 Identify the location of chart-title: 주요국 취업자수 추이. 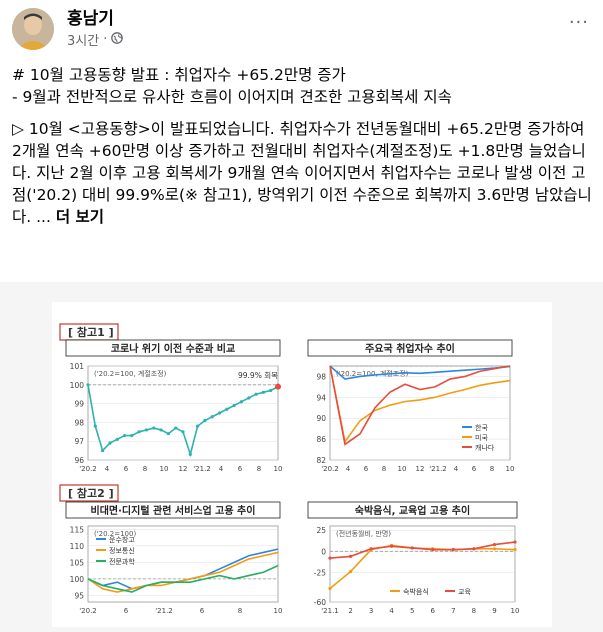
(410, 348).